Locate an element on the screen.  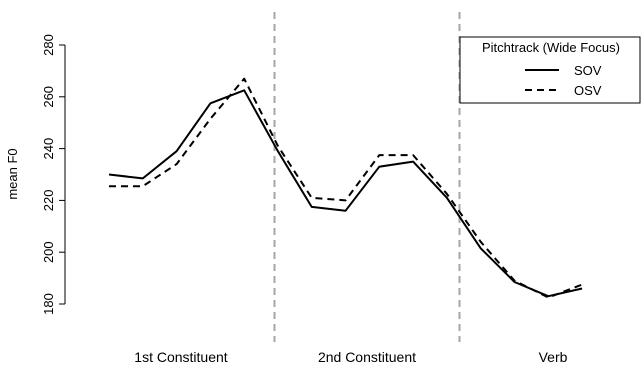
y-axis: 180 200 220 240 260 280 mean F0 is located at coordinates (35, 174).